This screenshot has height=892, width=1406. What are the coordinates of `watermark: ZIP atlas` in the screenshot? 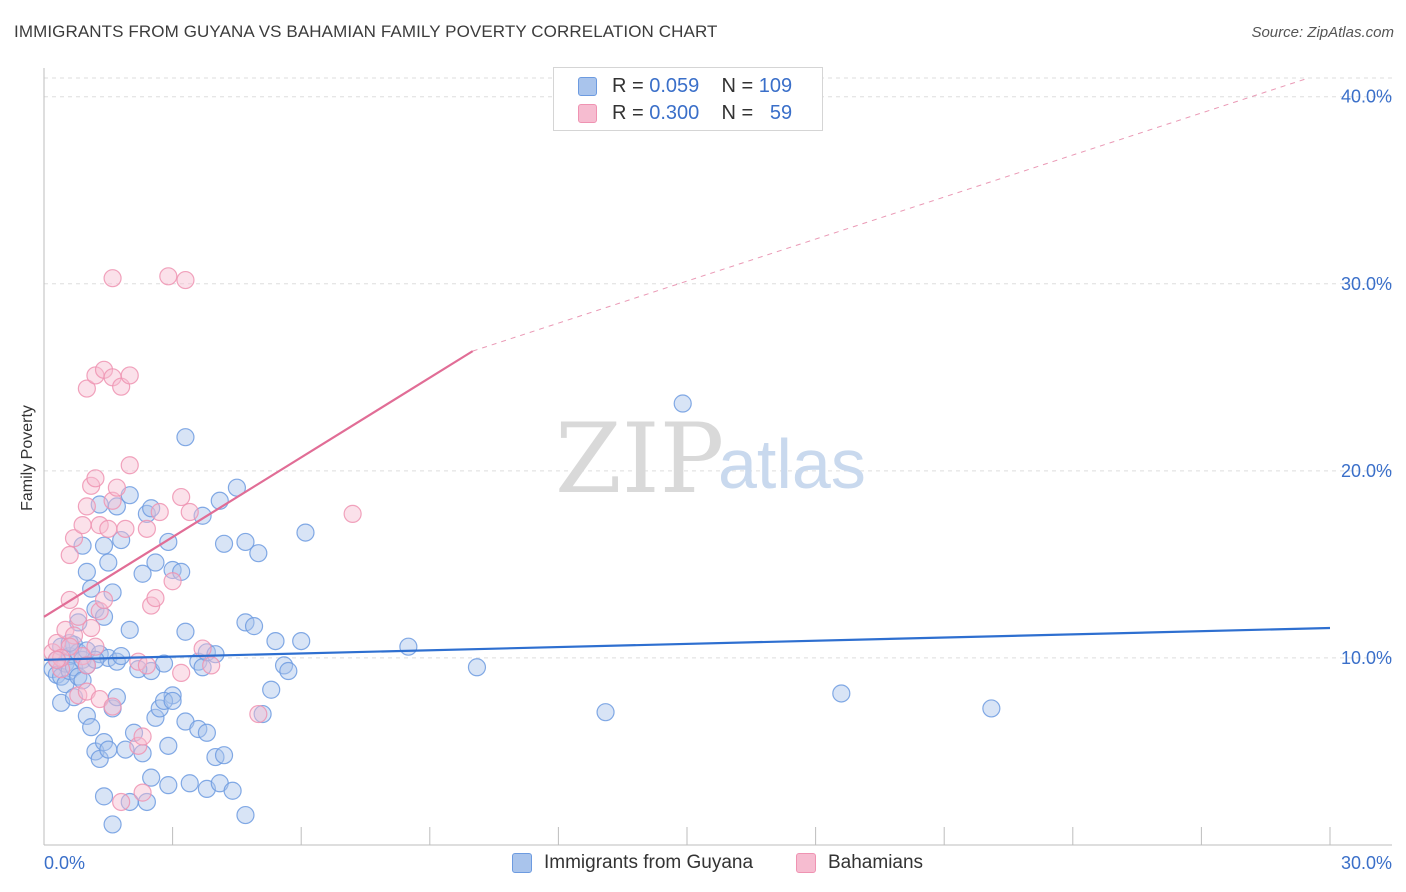 It's located at (710, 459).